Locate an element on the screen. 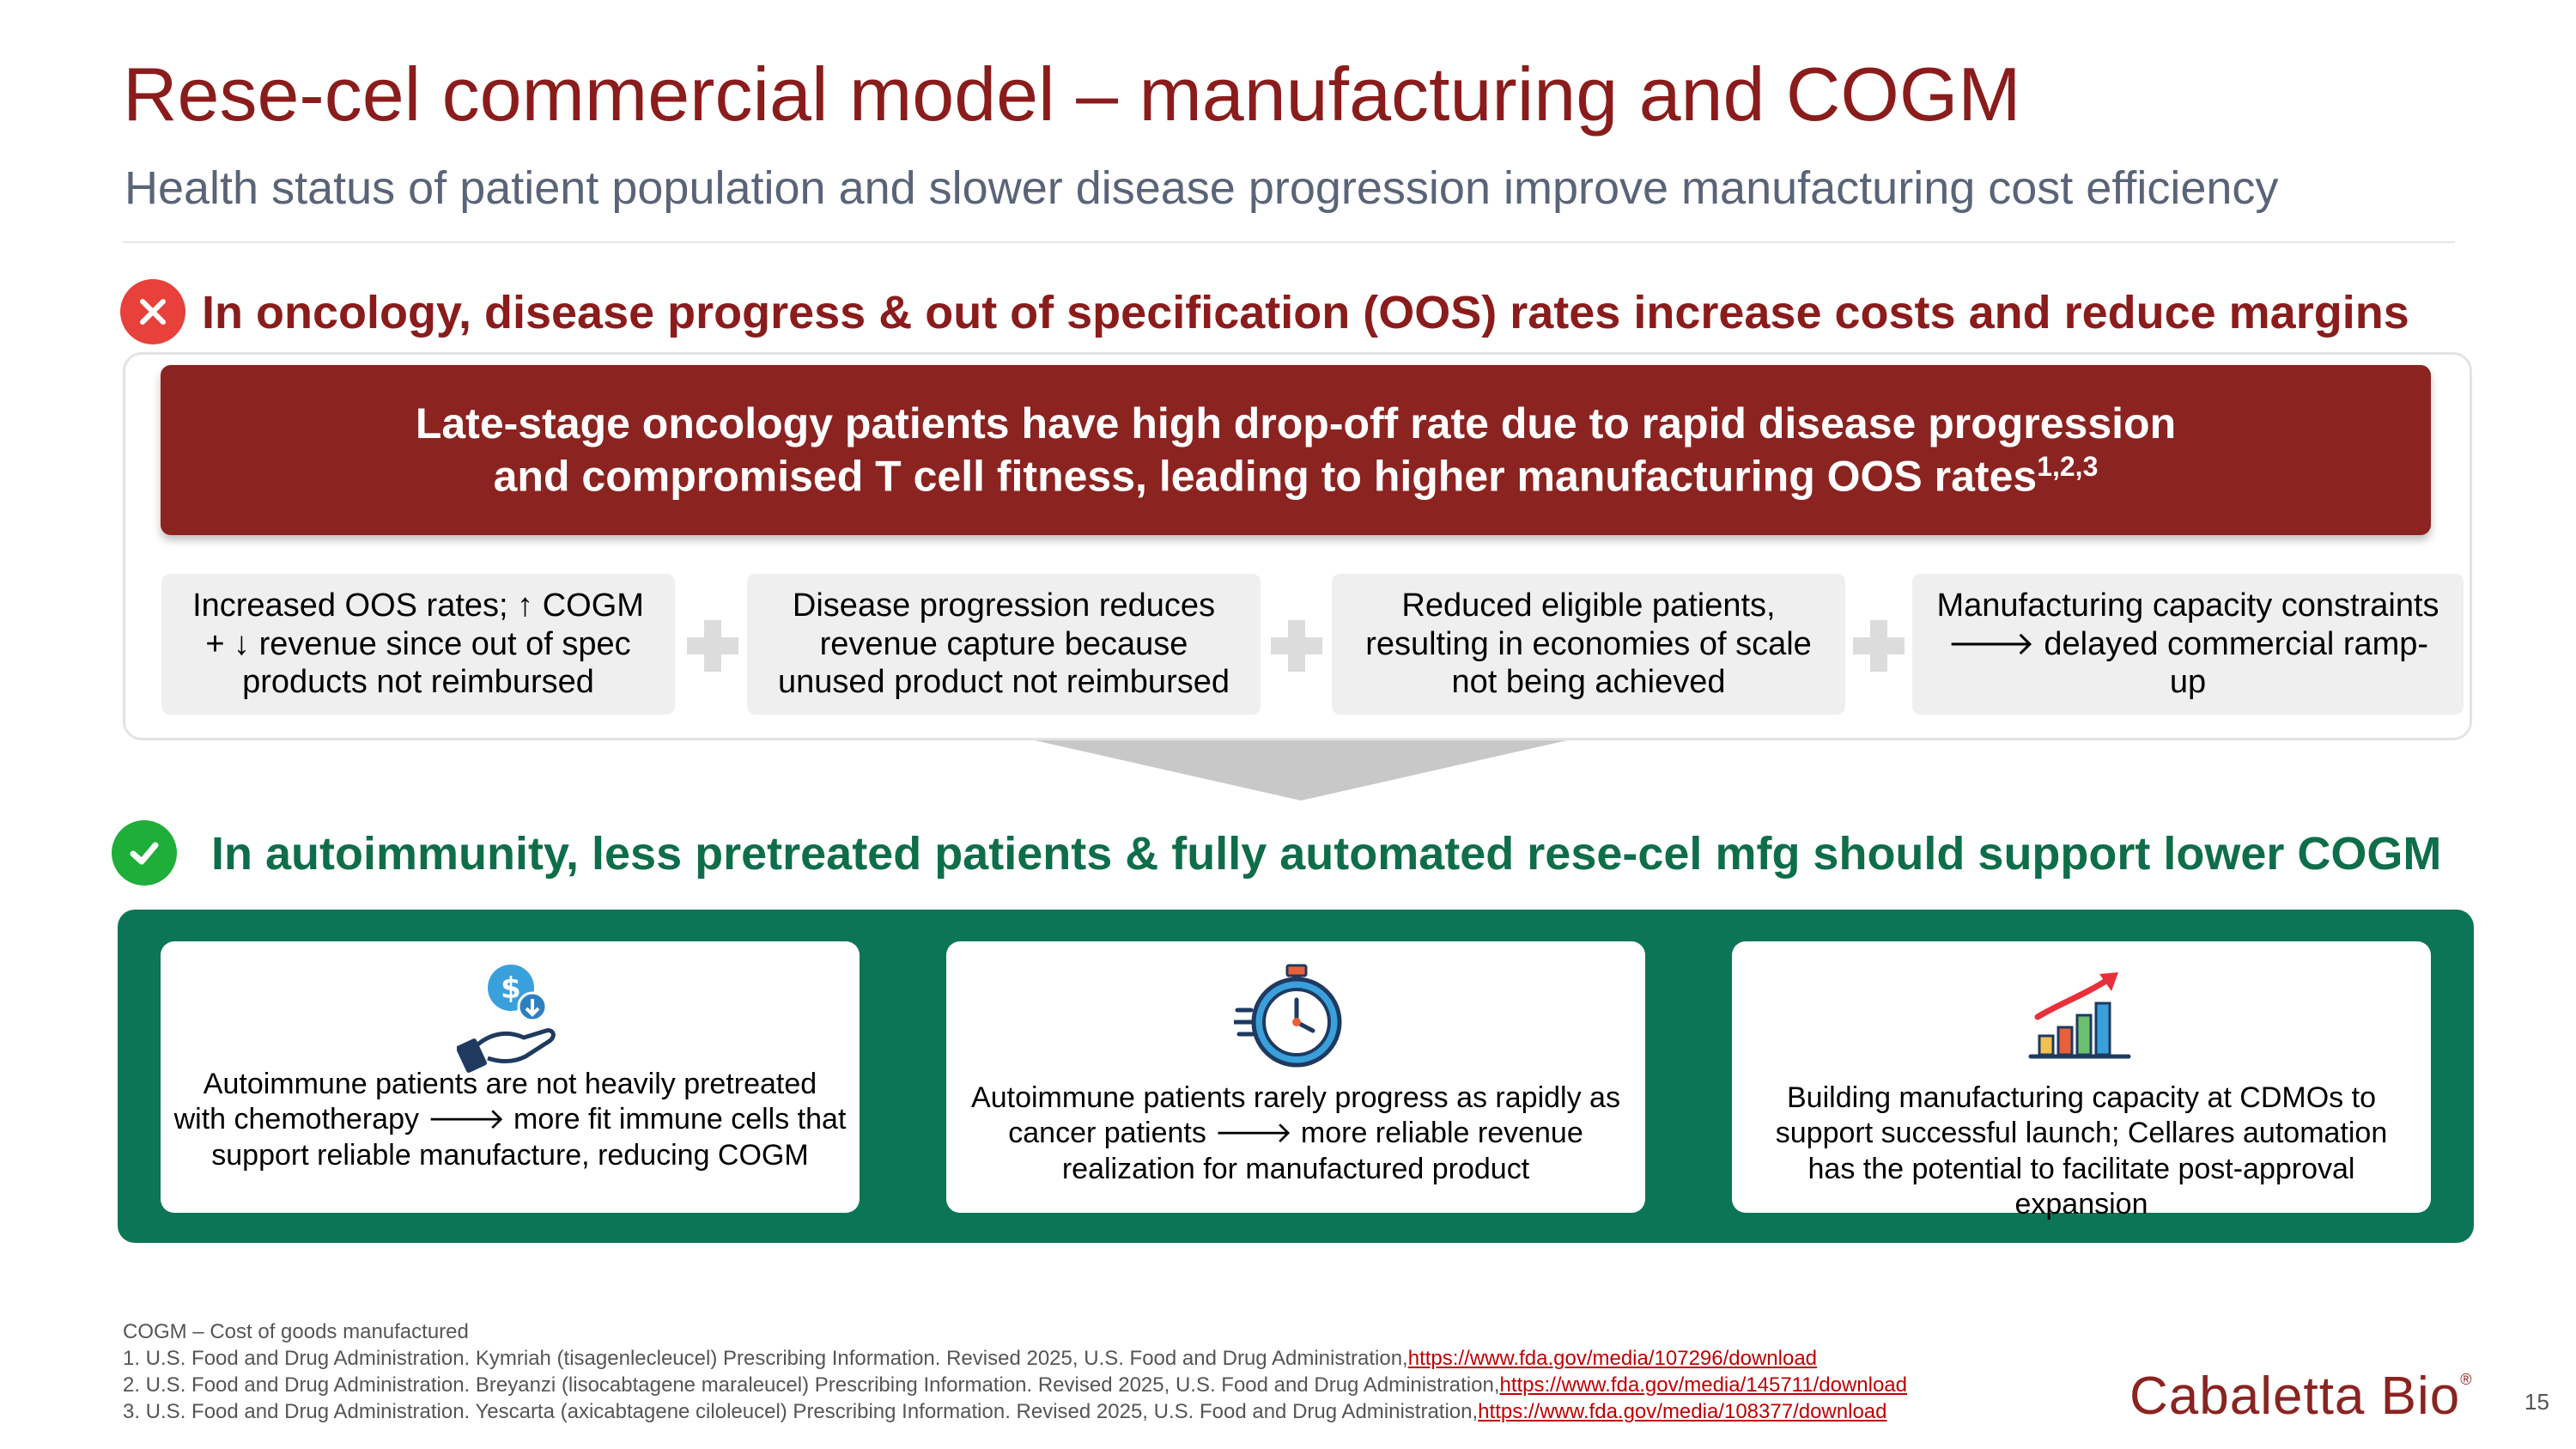 This screenshot has width=2576, height=1449. footnote-abbreviation: COGM – Cost of goods manufactured is located at coordinates (296, 1331).